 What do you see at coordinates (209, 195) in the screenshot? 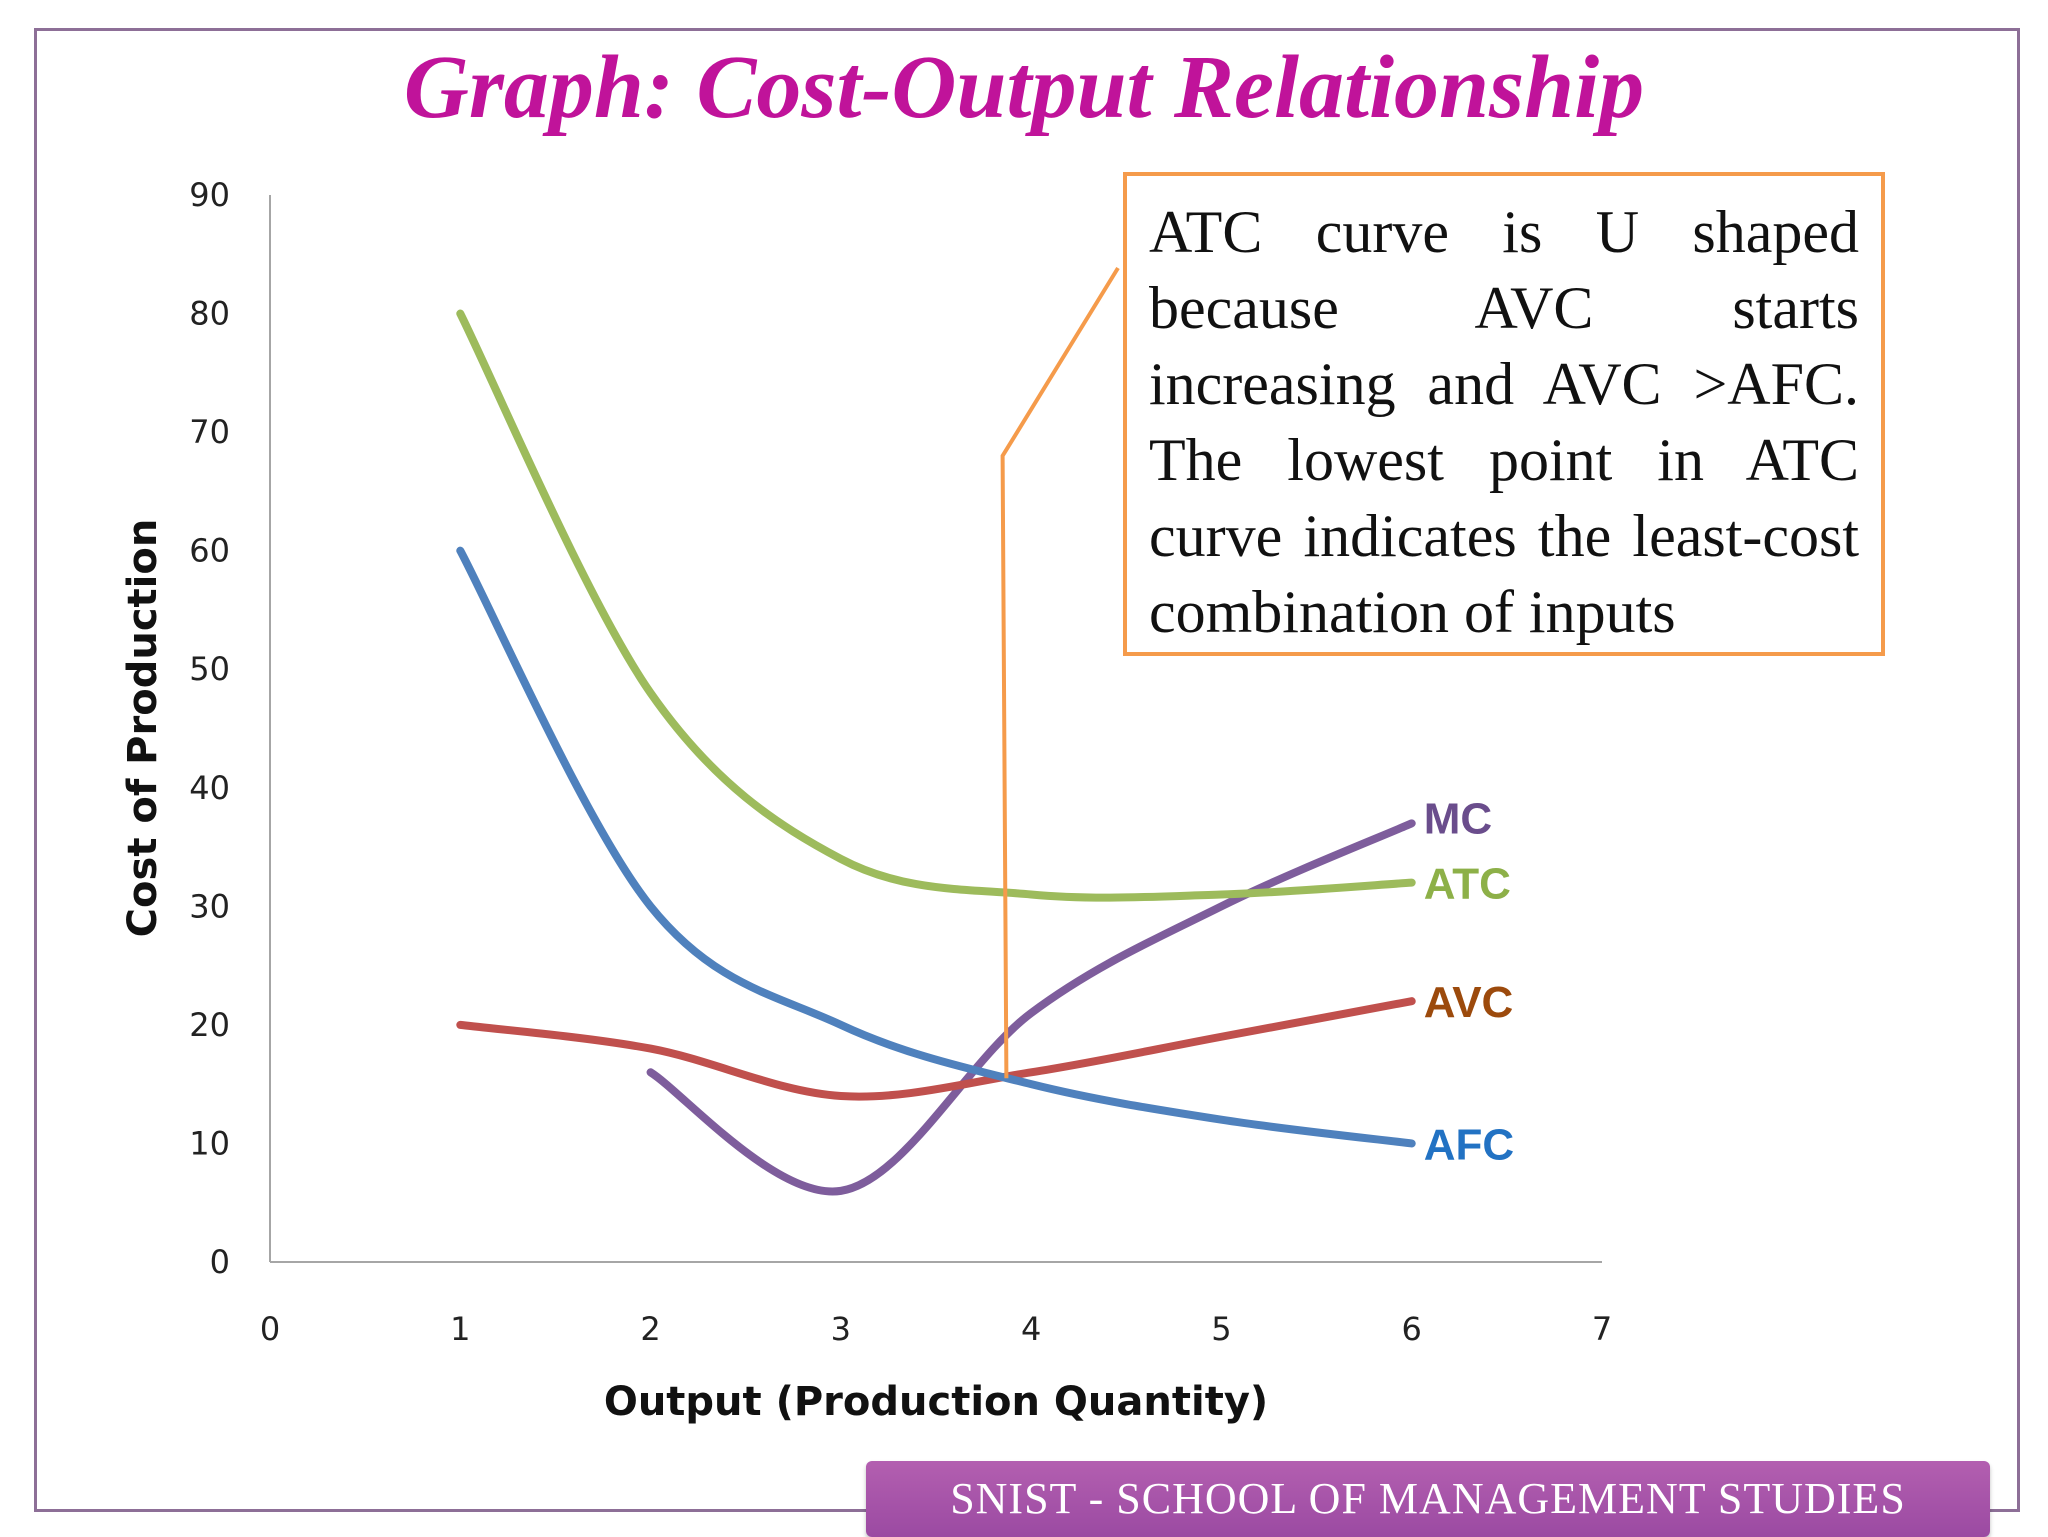
I see `y-tick-label: 90` at bounding box center [209, 195].